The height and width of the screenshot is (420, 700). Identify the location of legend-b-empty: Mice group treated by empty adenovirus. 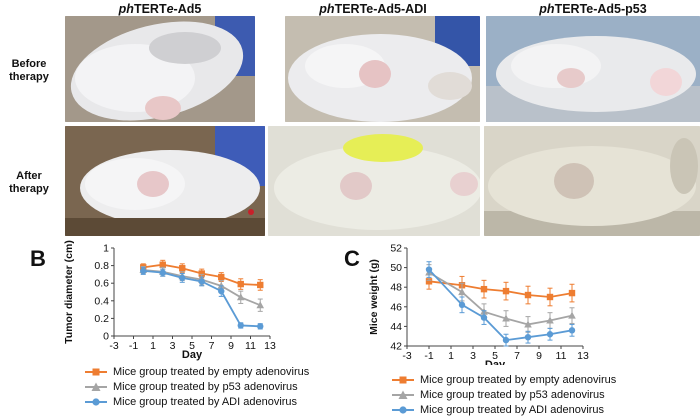
(197, 372).